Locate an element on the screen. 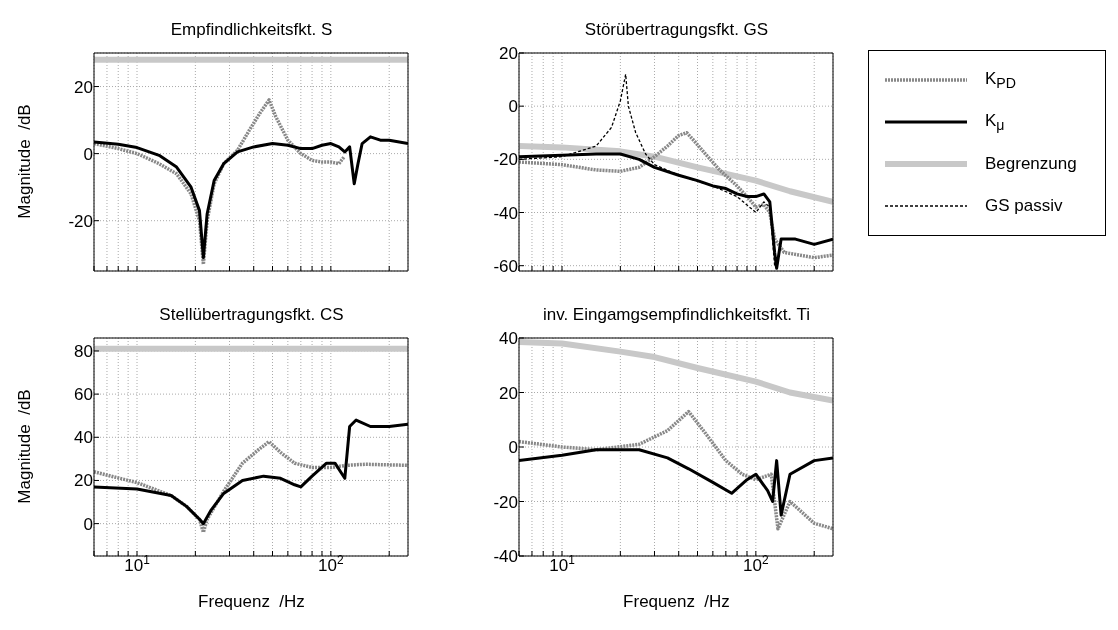 This screenshot has height=630, width=1118. y-tick-label: 60 is located at coordinates (83, 395).